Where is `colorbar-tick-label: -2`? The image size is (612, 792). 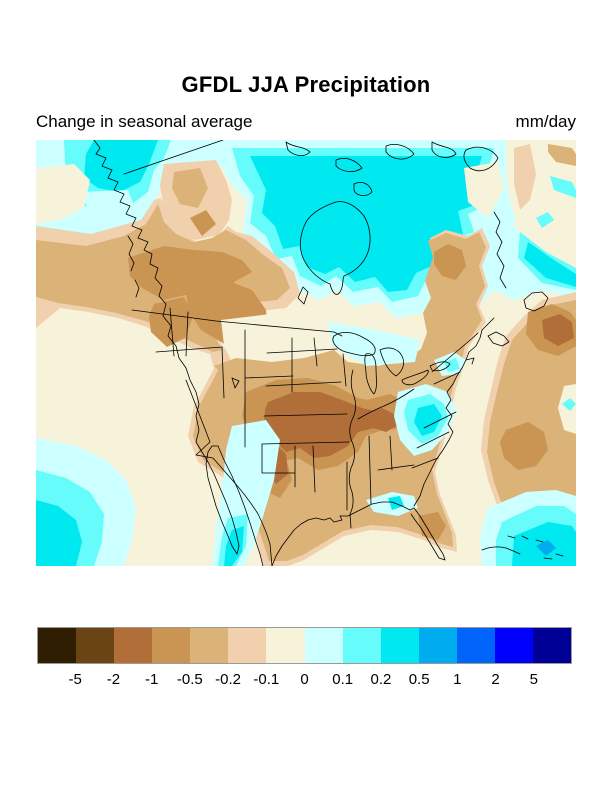 colorbar-tick-label: -2 is located at coordinates (113, 679).